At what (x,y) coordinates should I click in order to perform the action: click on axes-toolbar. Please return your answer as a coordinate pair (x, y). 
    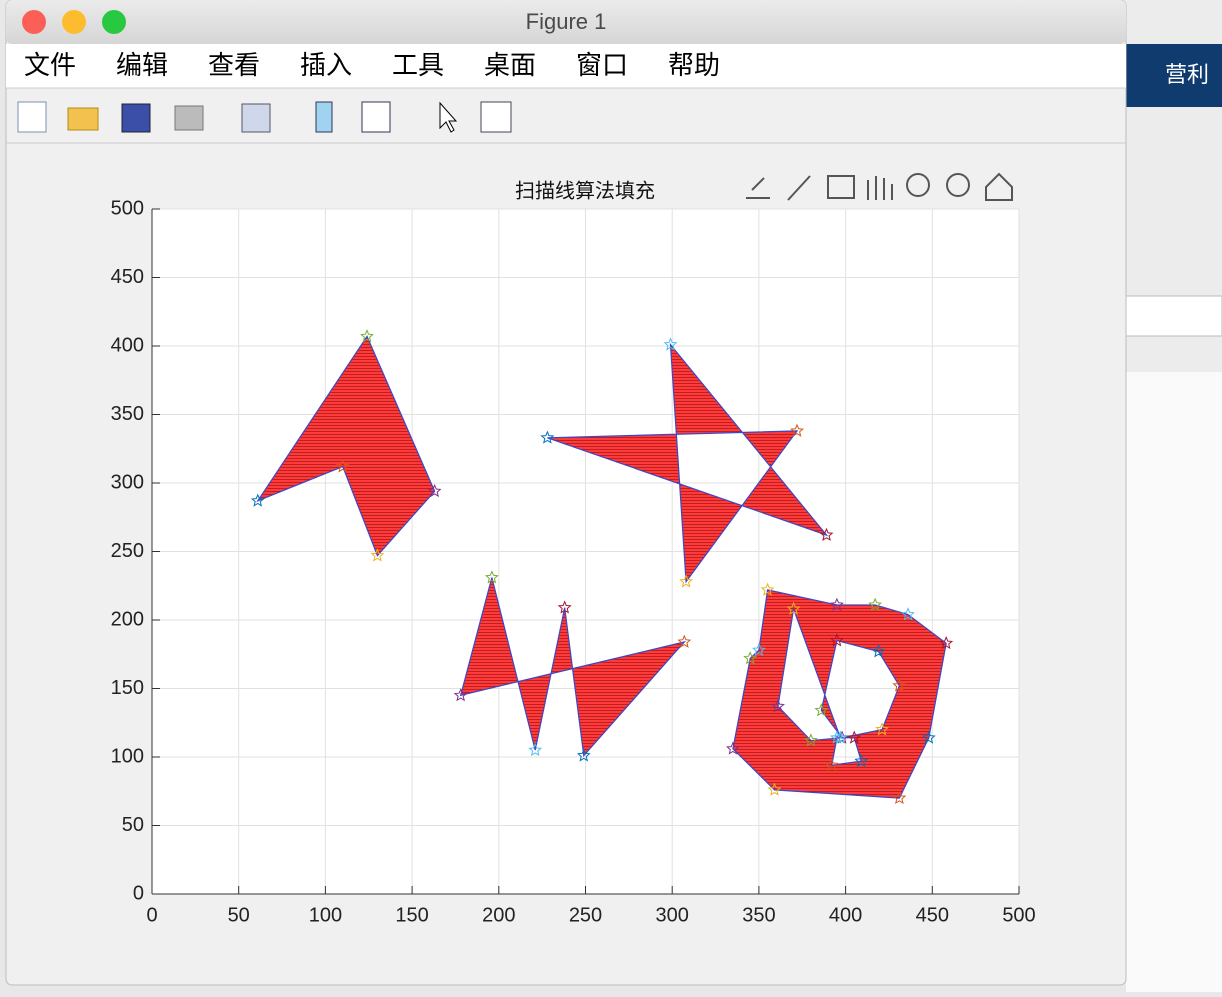
    Looking at the image, I should click on (879, 186).